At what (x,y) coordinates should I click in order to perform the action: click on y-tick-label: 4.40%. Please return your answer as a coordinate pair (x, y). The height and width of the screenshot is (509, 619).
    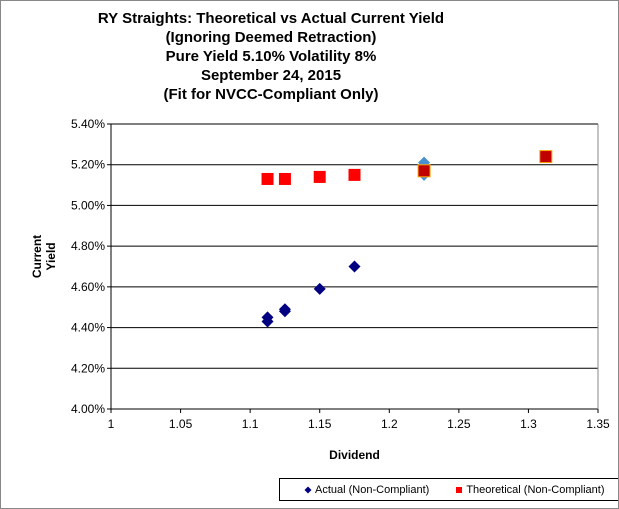
    Looking at the image, I should click on (88, 328).